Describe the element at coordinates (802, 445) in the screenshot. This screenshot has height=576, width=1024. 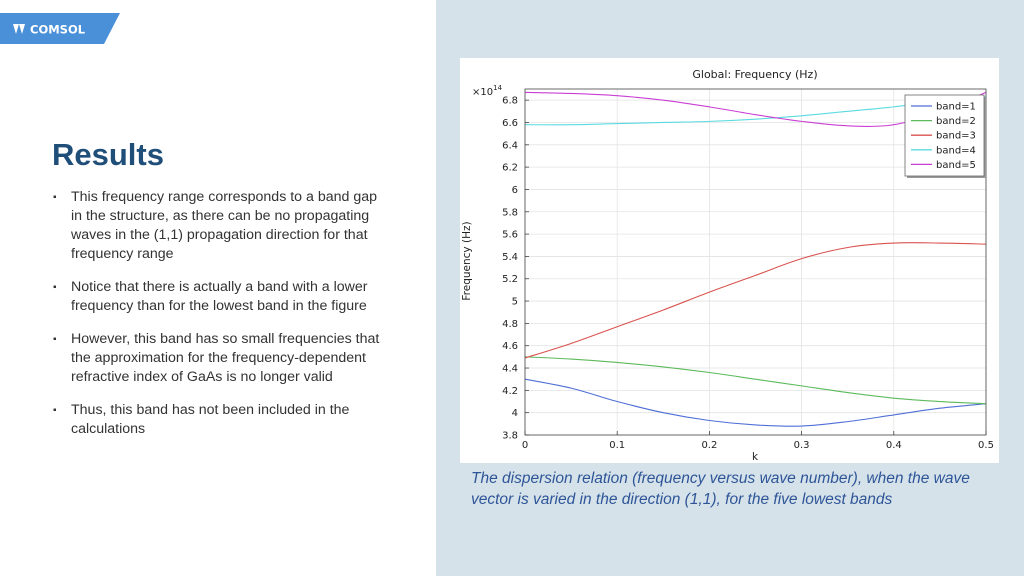
I see `x-tick-label: 0.3` at that location.